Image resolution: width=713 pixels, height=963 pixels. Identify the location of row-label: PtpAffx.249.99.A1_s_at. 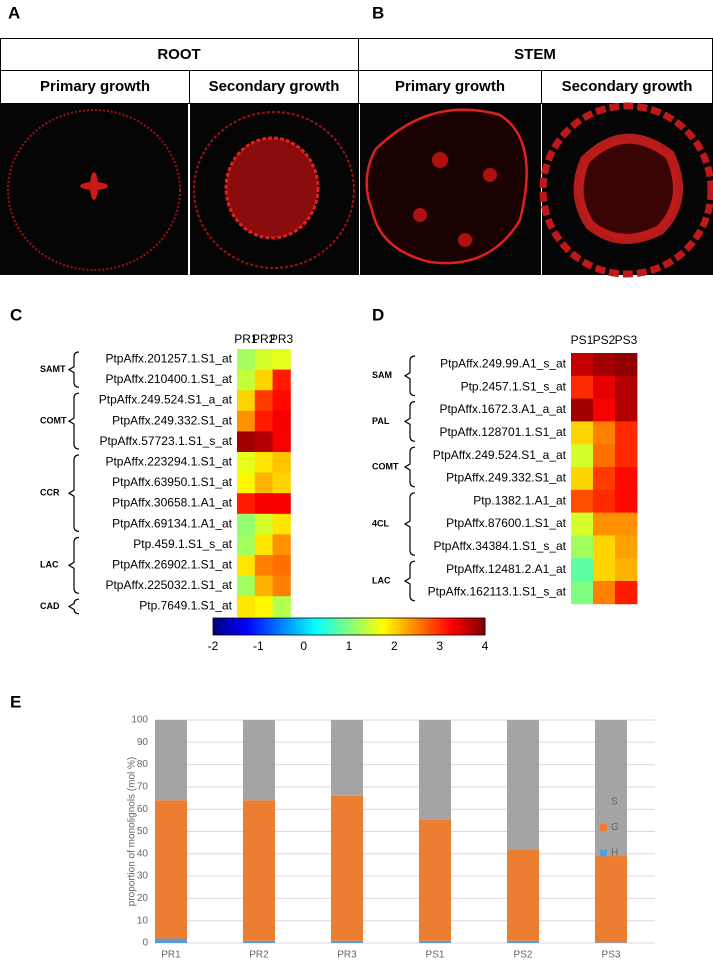
(503, 364).